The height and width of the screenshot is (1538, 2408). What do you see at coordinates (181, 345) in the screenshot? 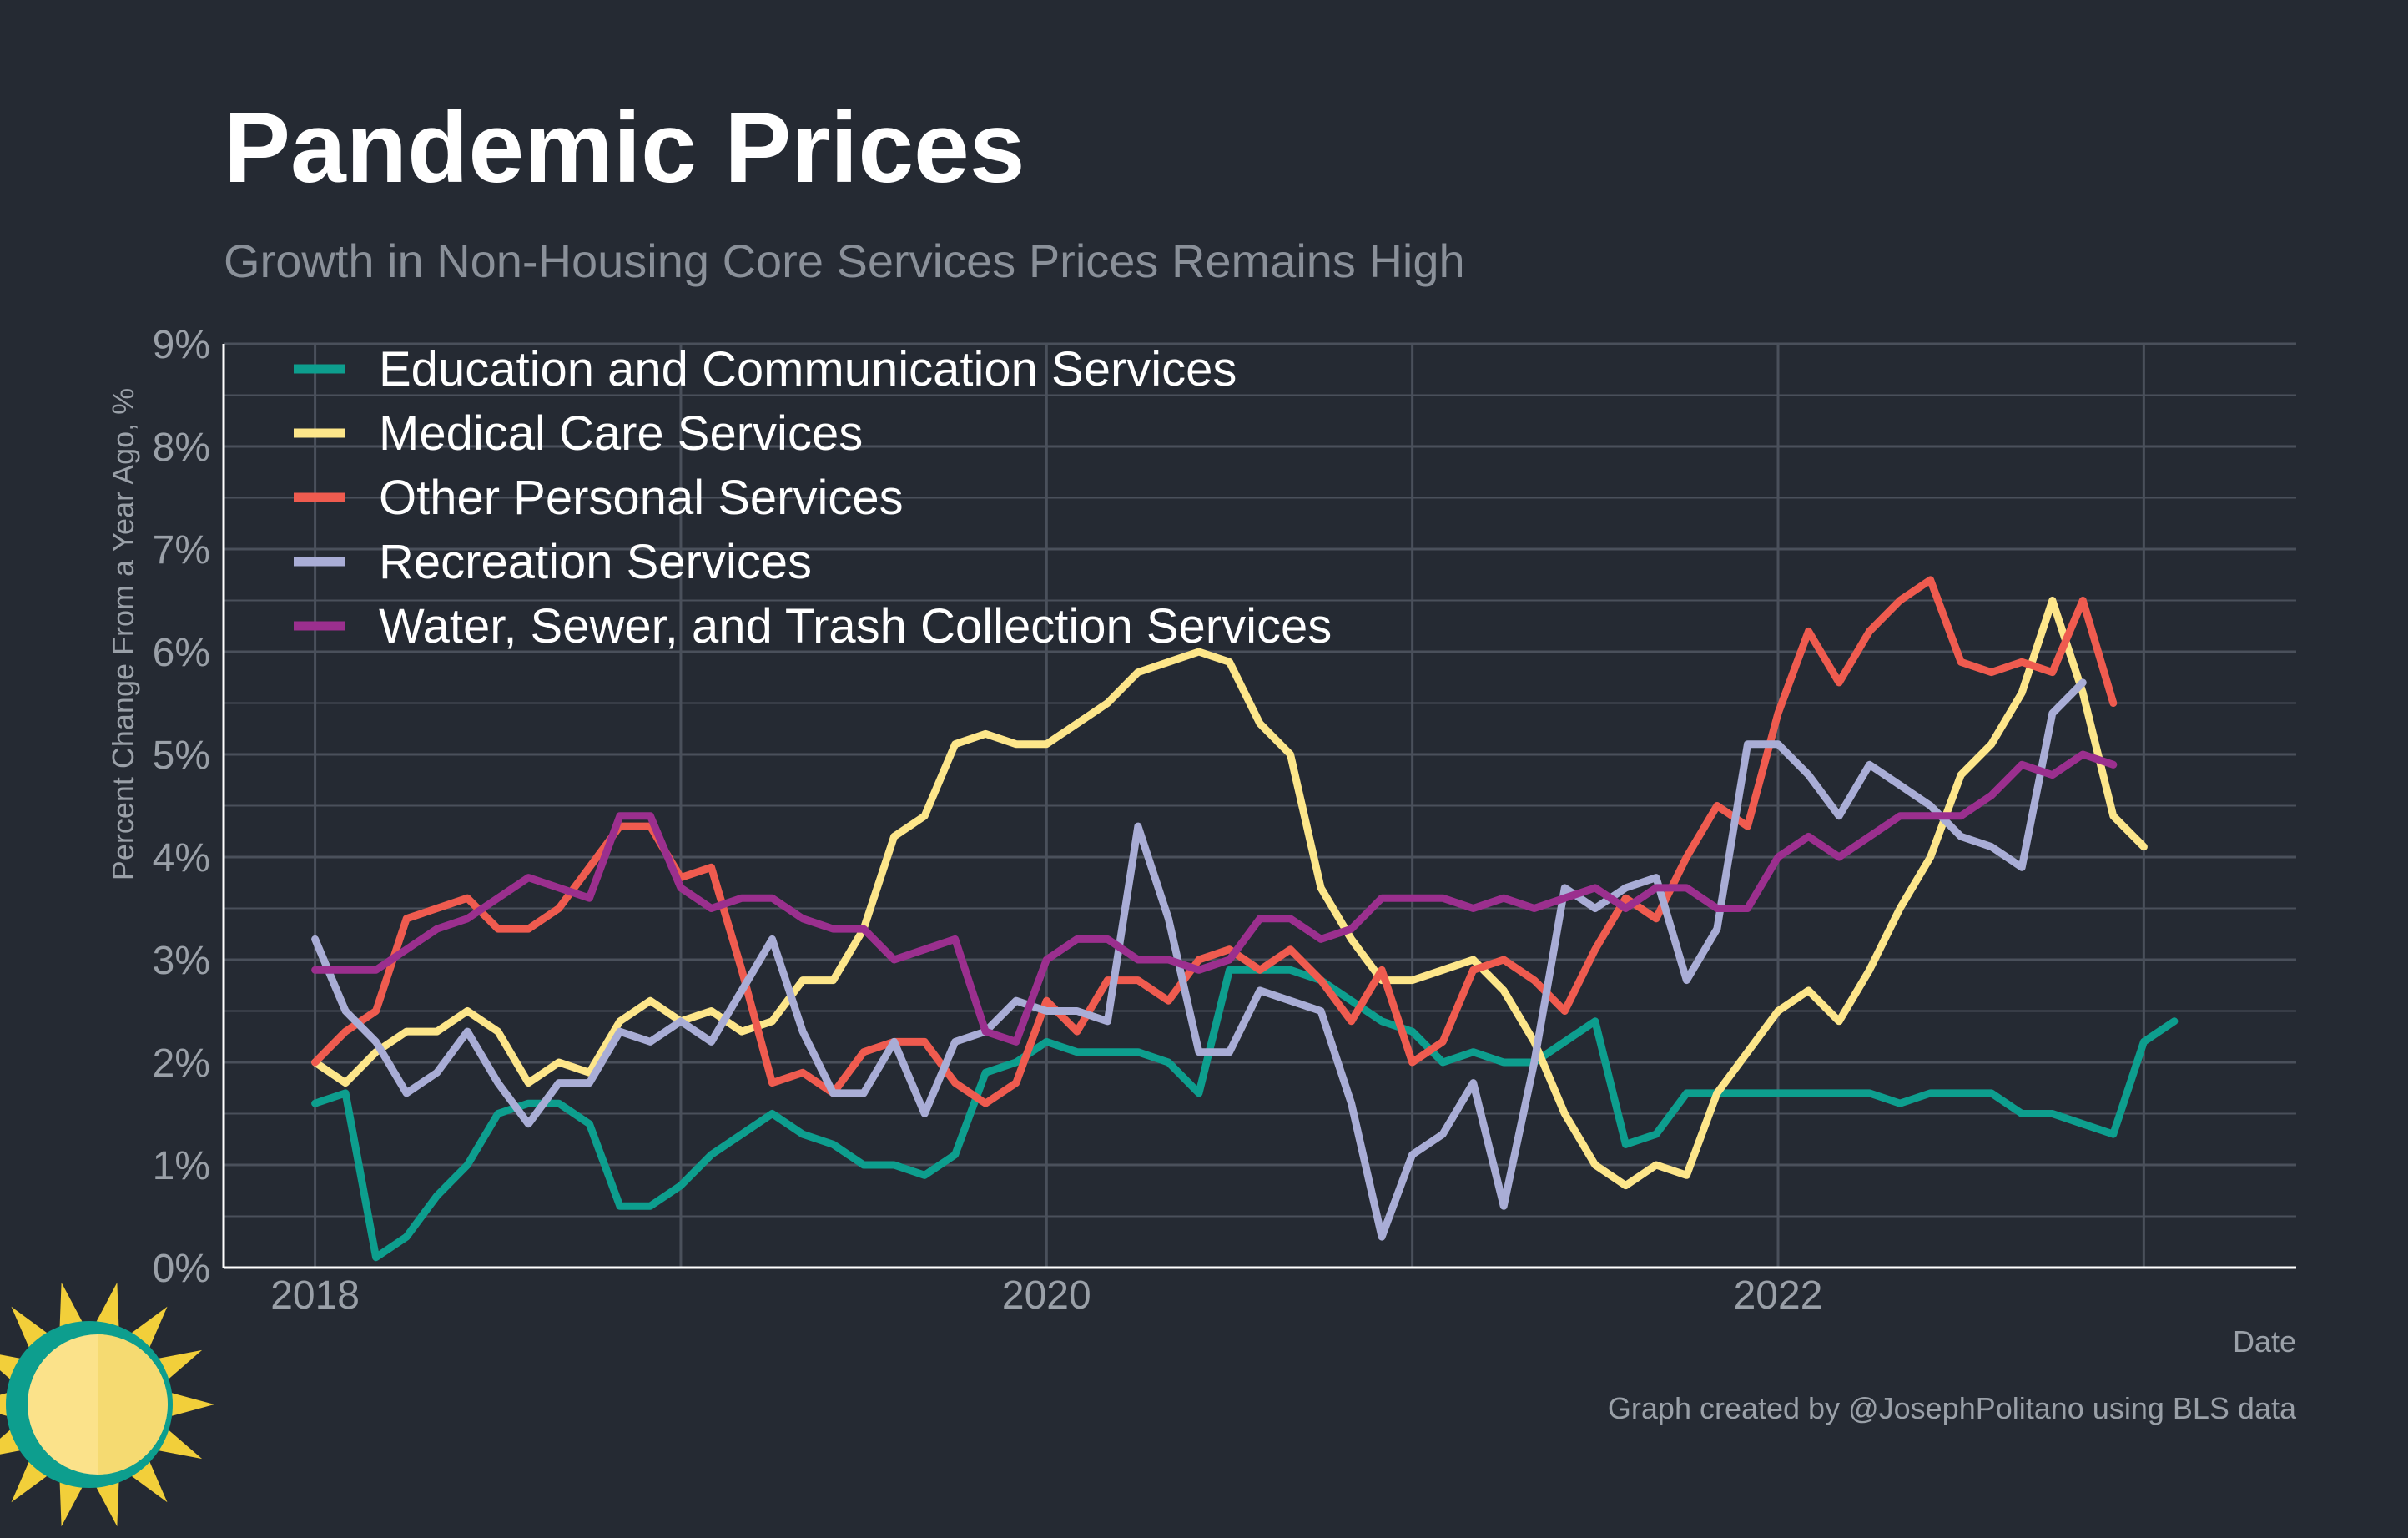
I see `y-tick-label: 9%` at bounding box center [181, 345].